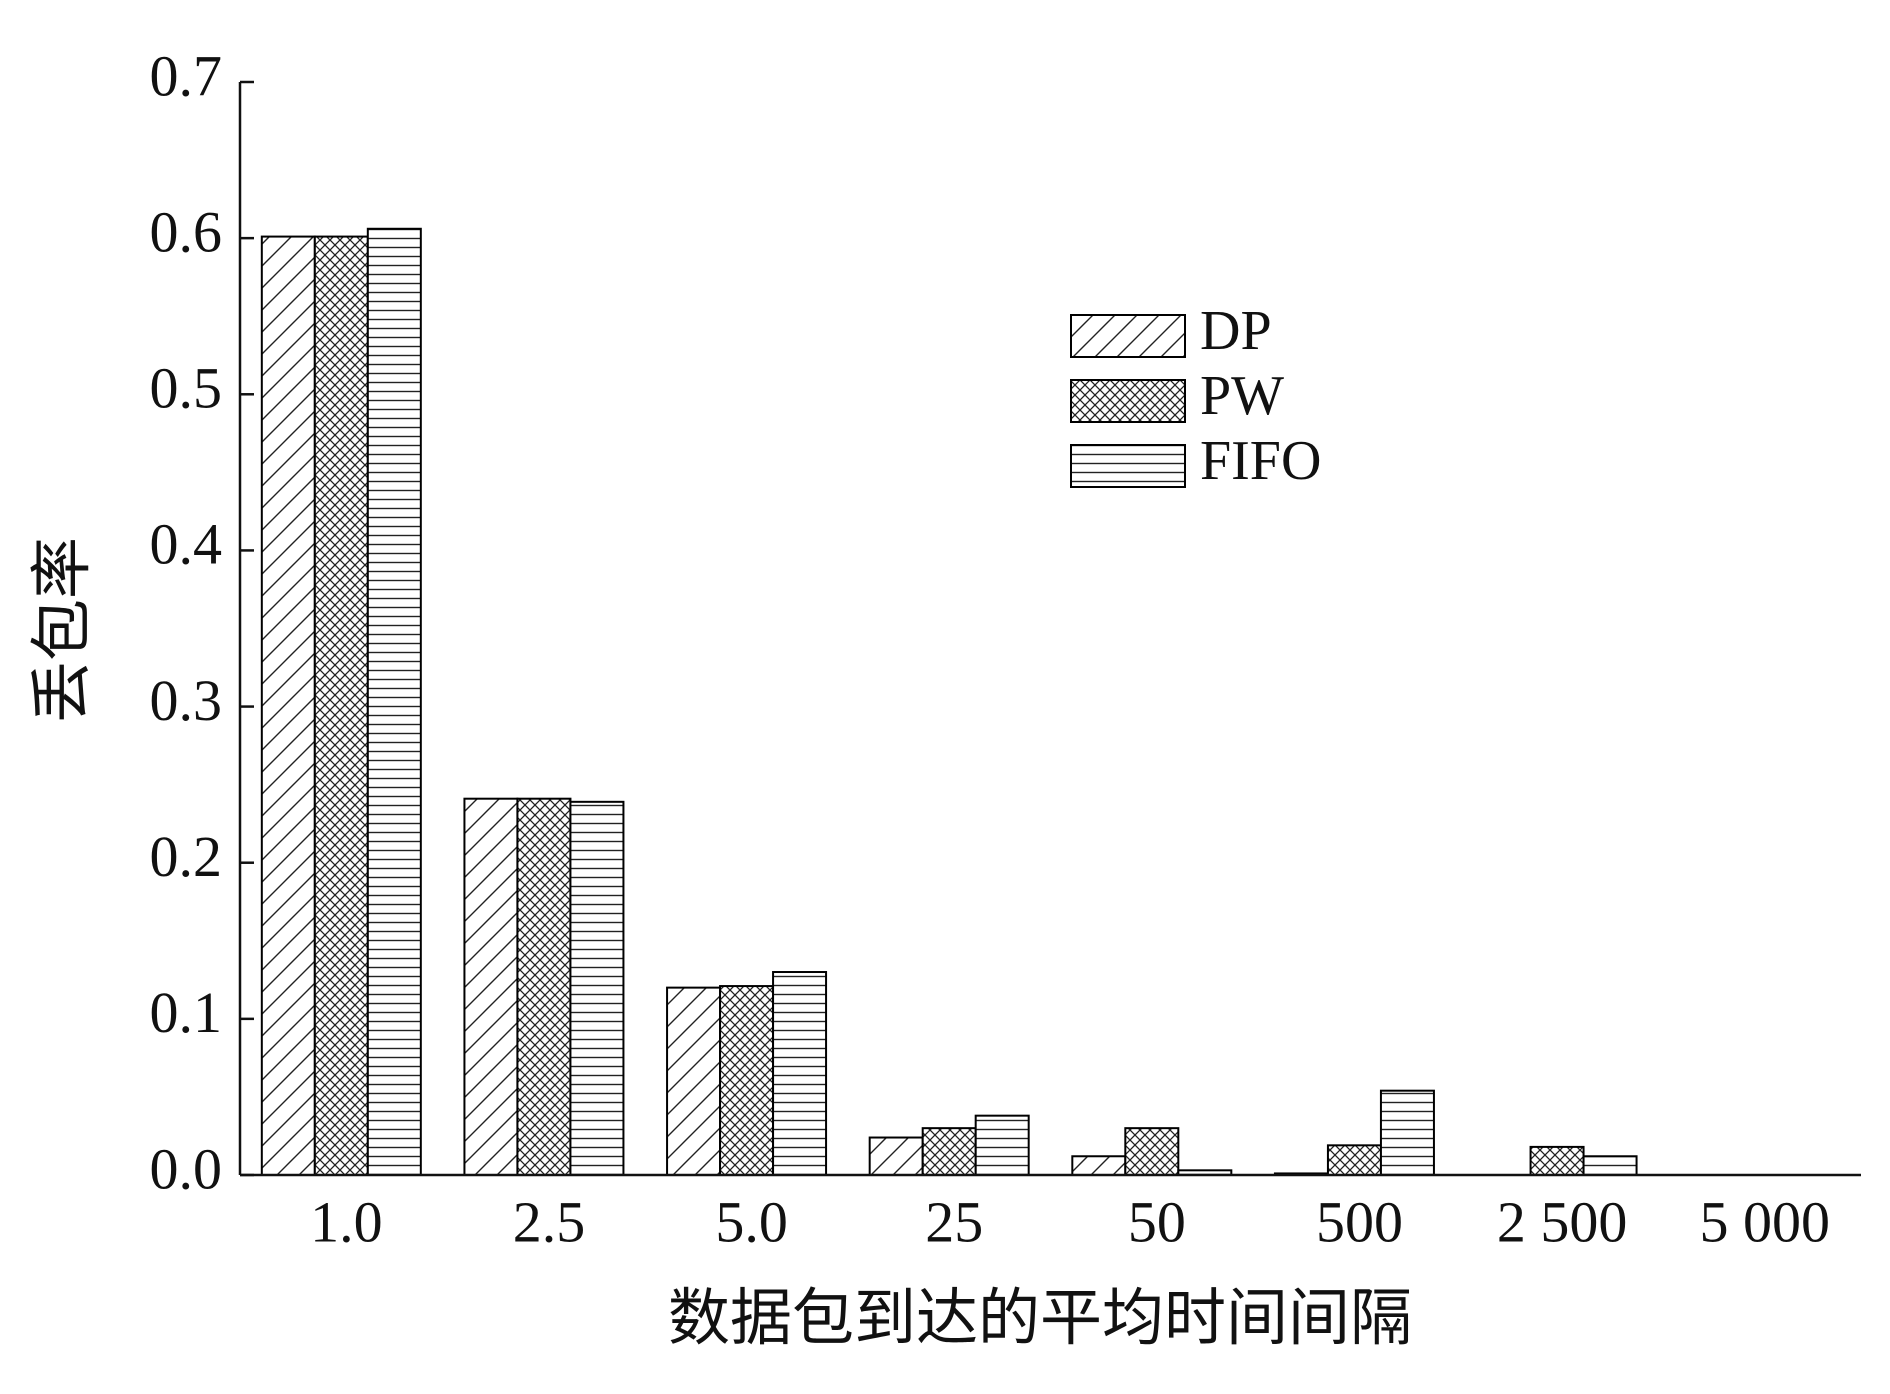  I want to click on legend-label: PW, so click(1242, 396).